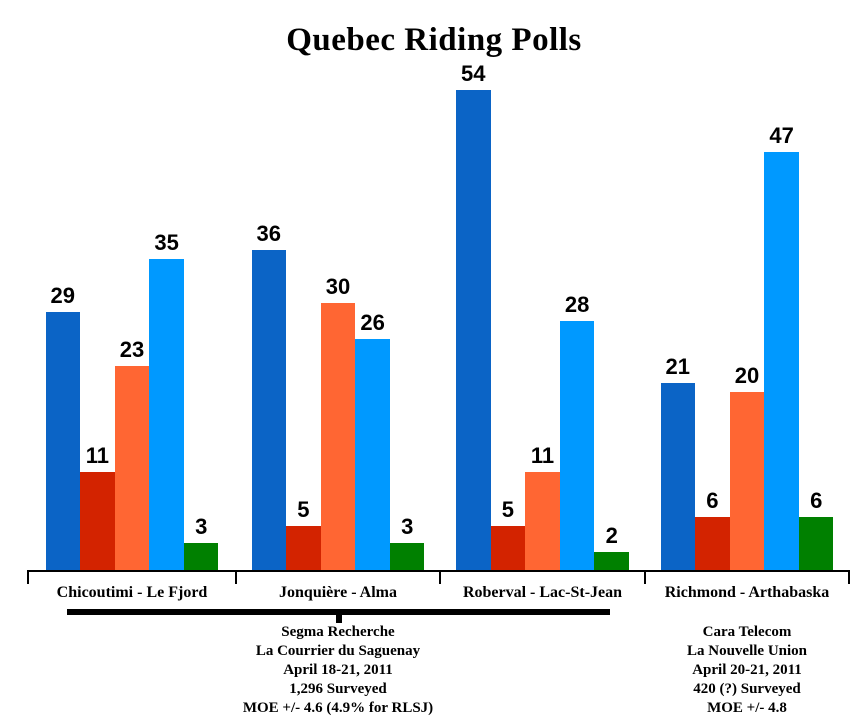  I want to click on chart-title: Quebec Riding Polls, so click(434, 40).